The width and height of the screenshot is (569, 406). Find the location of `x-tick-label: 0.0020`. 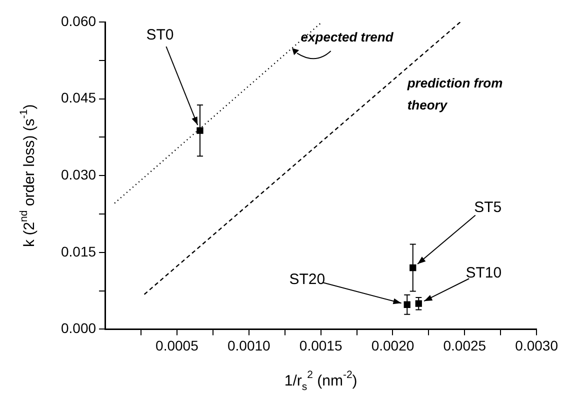

x-tick-label: 0.0020 is located at coordinates (392, 345).